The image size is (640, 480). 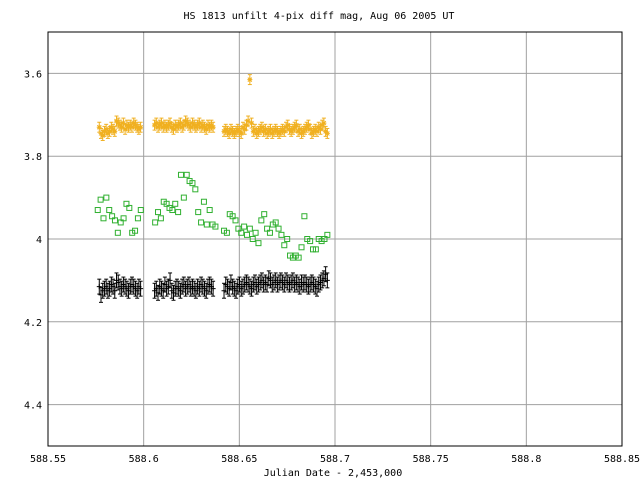 I want to click on y-tick-label: 4, so click(x=39, y=240).